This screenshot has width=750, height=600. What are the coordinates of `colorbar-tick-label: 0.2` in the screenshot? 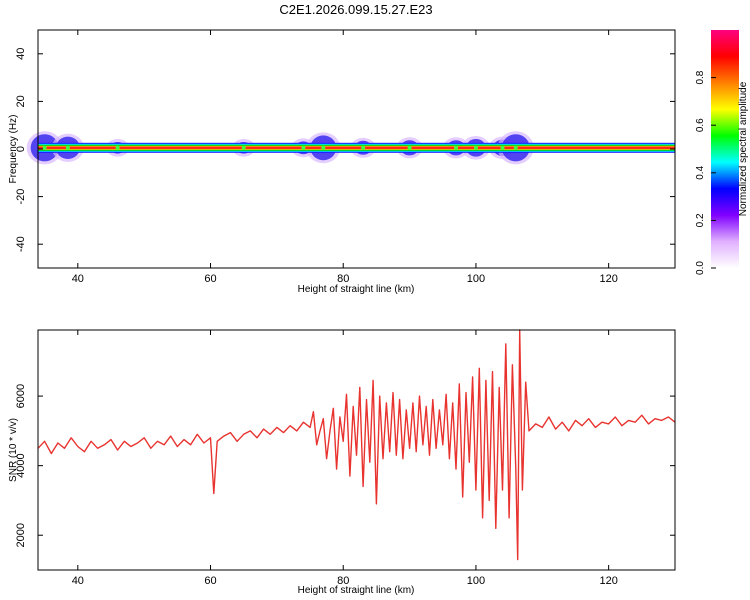 It's located at (700, 220).